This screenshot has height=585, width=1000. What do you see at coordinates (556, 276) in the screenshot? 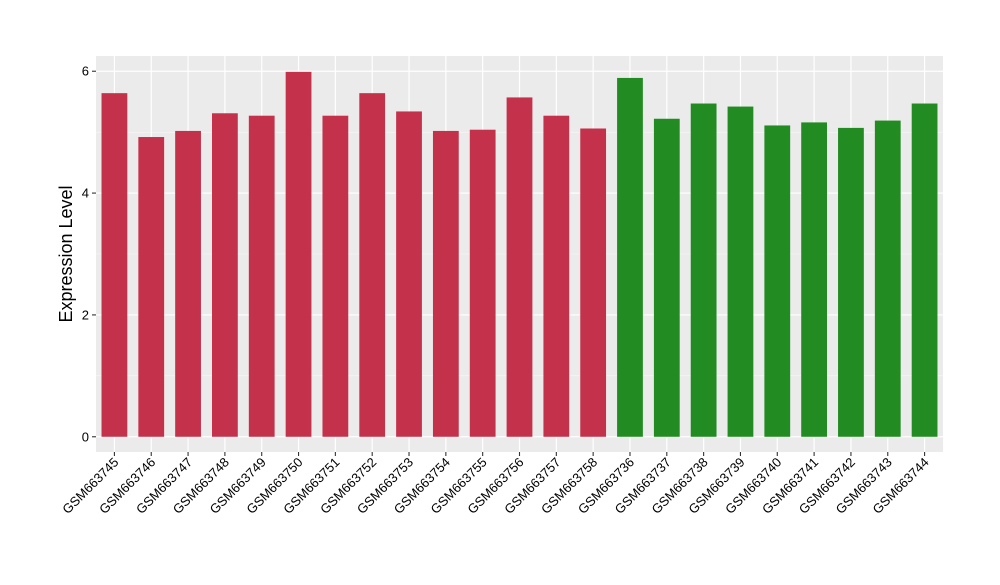
I see `bar-GSM663757` at bounding box center [556, 276].